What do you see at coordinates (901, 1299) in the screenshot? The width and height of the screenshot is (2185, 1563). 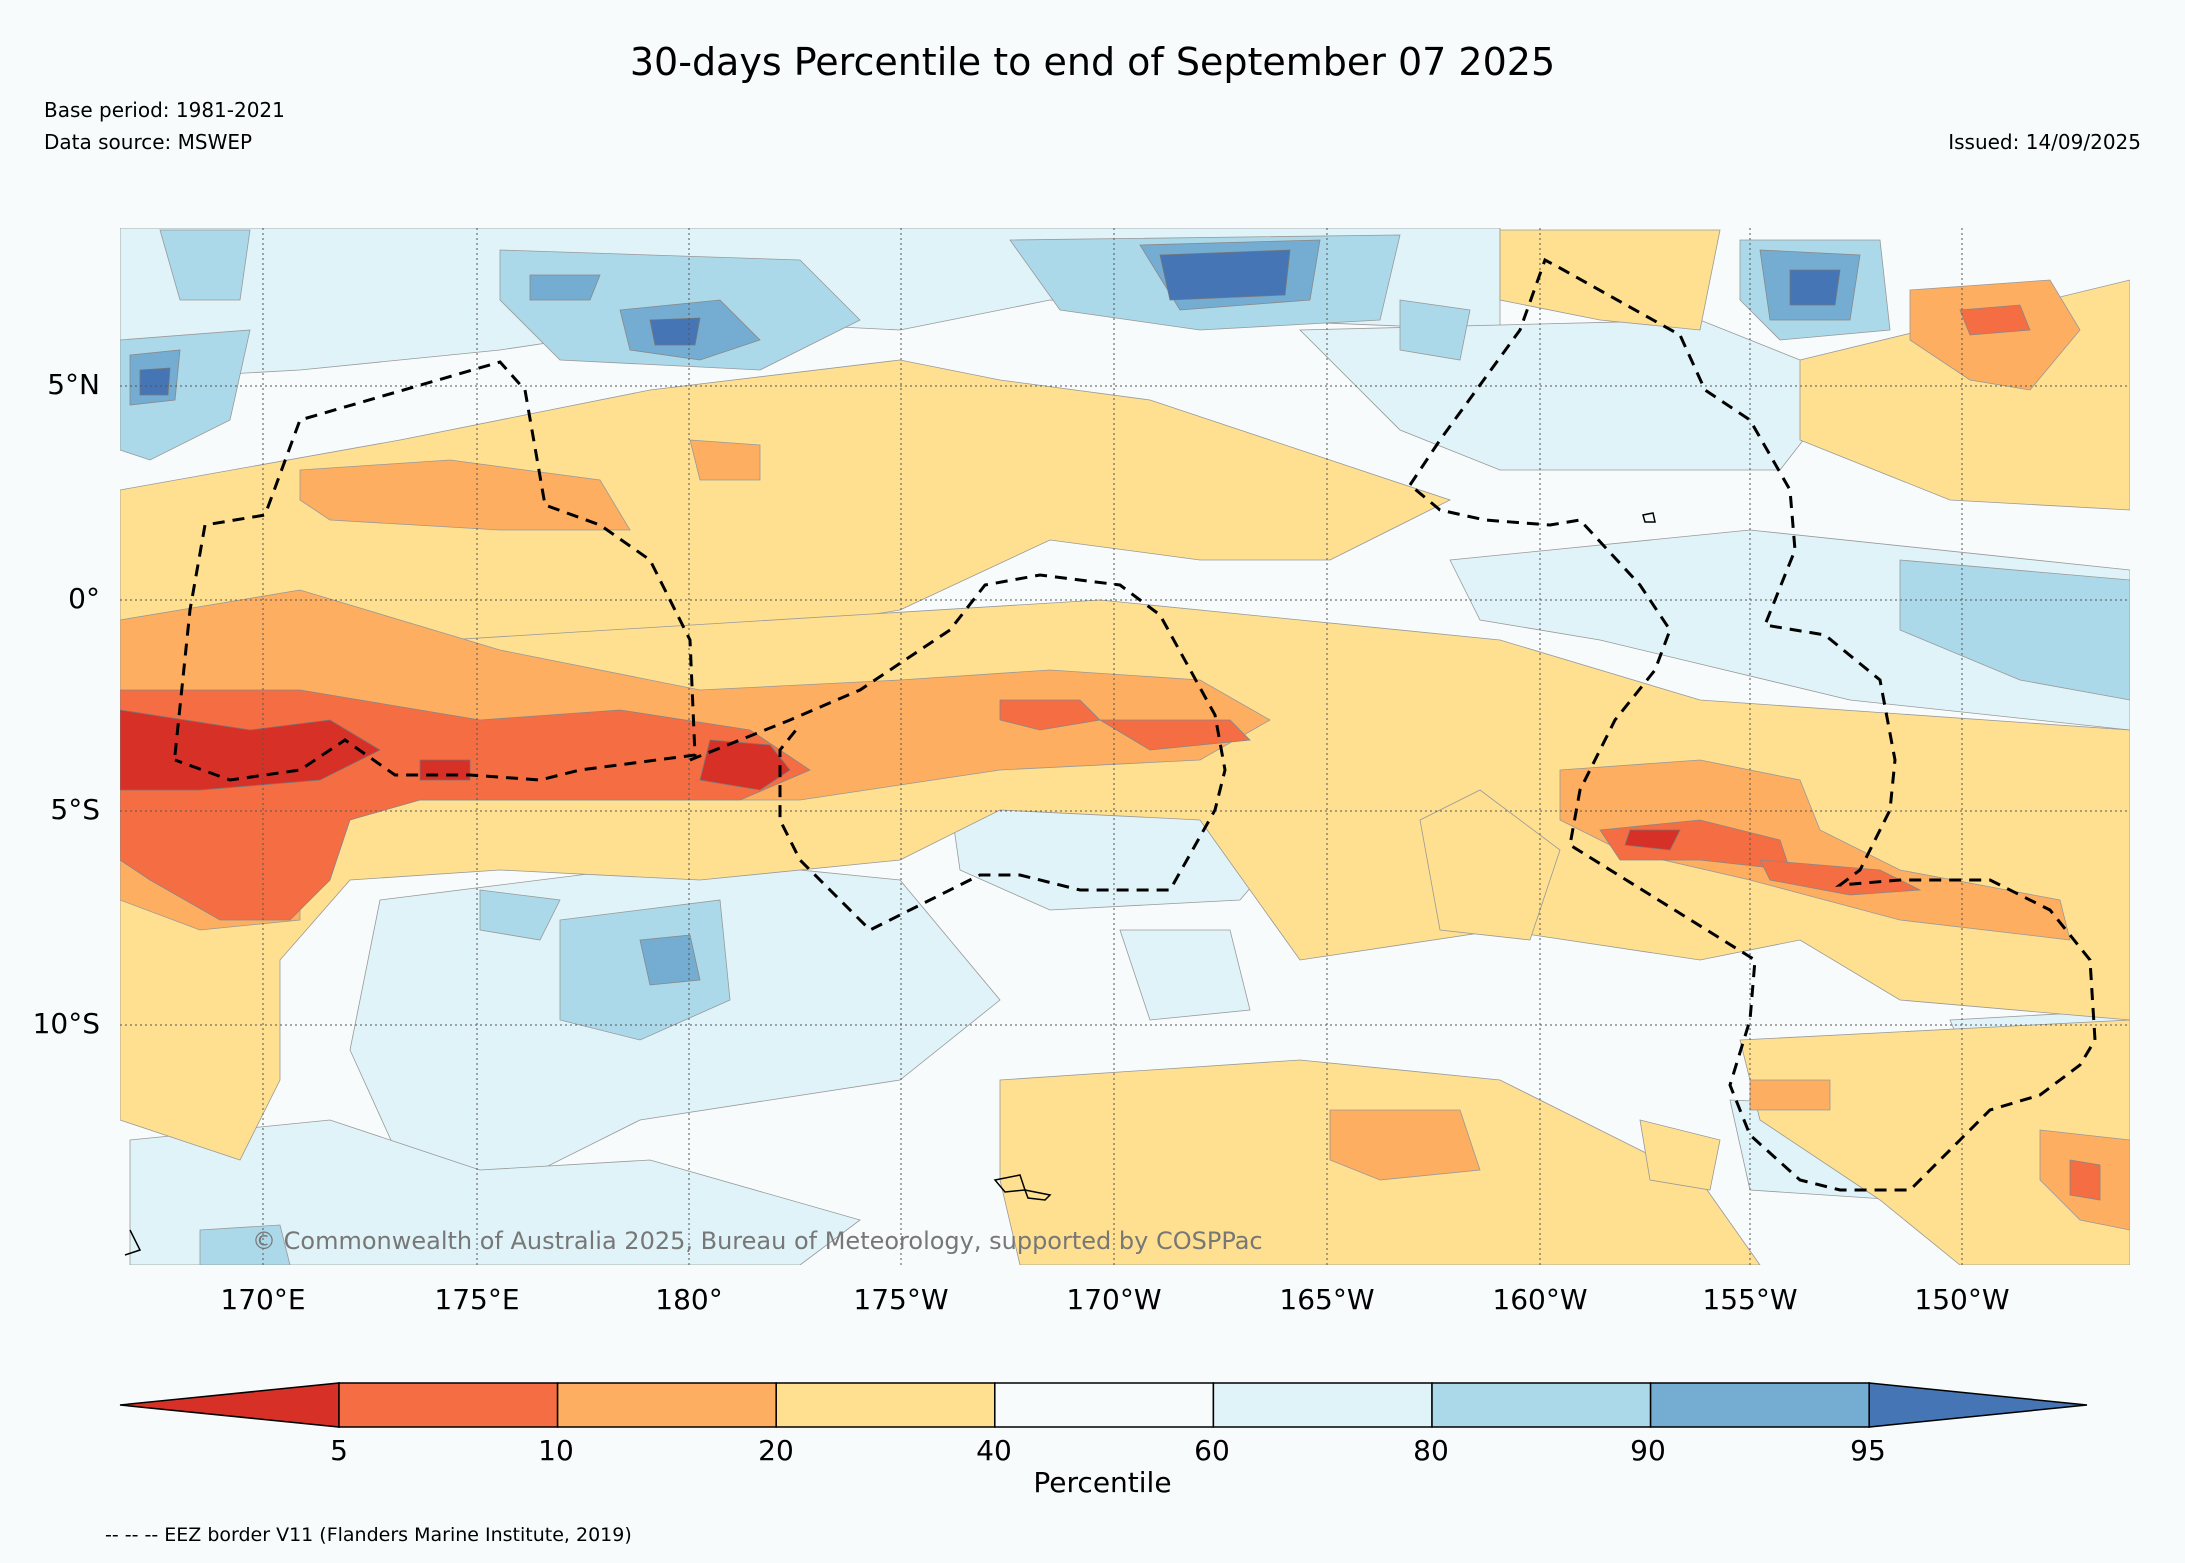 I see `lon-label-175w: 175°W` at bounding box center [901, 1299].